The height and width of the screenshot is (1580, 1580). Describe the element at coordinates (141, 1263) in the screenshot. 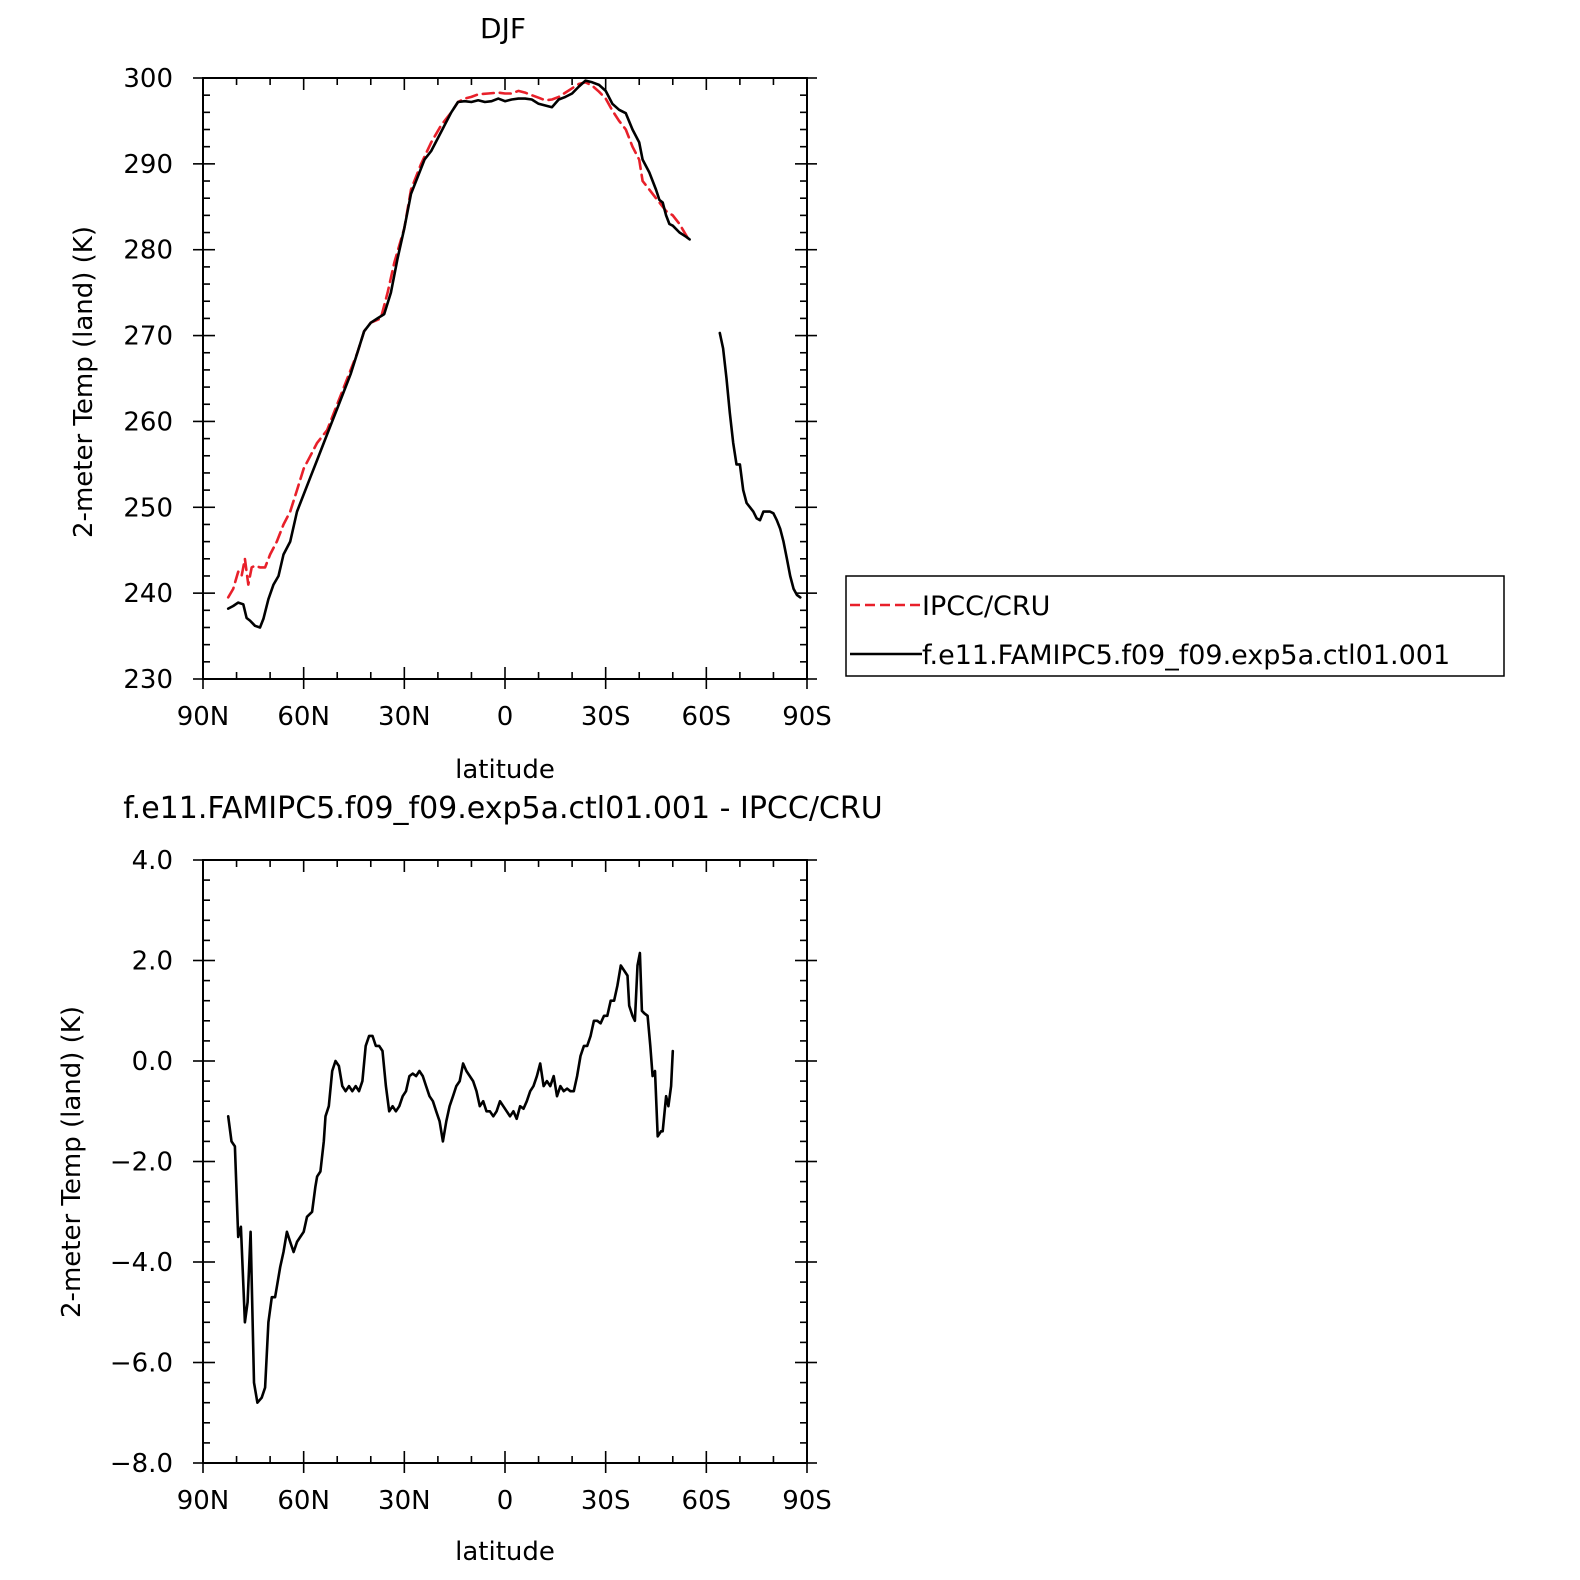

I see `bottom-y-tick-label: −4.0` at that location.